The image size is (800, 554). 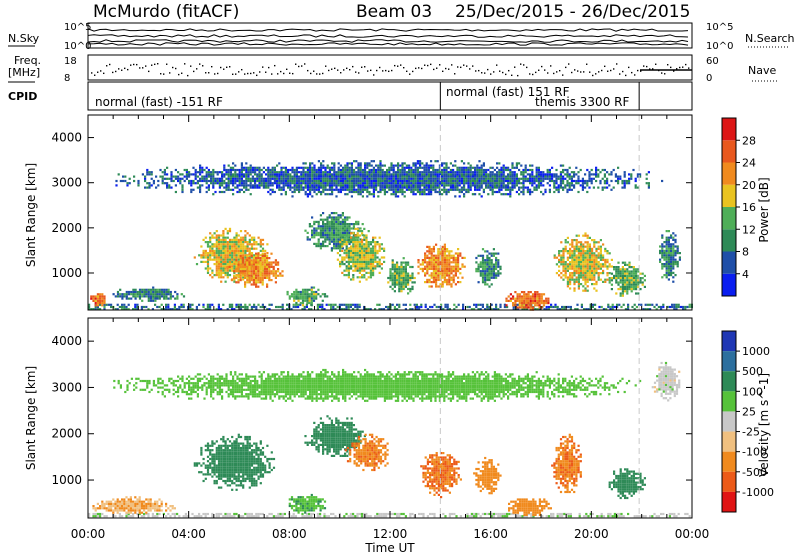 What do you see at coordinates (752, 391) in the screenshot?
I see `colorbar-tick-label: 100` at bounding box center [752, 391].